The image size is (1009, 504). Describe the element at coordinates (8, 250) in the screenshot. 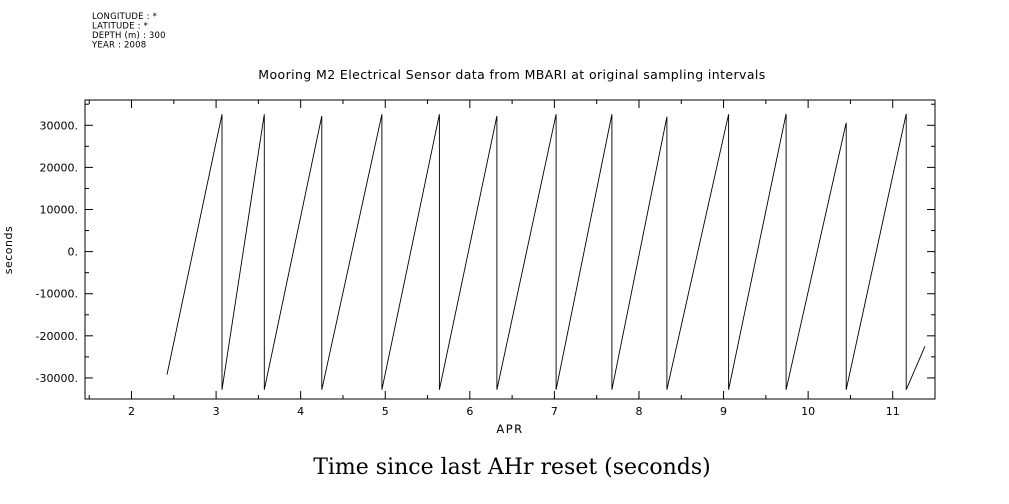

I see `y-axis-label: seconds` at that location.